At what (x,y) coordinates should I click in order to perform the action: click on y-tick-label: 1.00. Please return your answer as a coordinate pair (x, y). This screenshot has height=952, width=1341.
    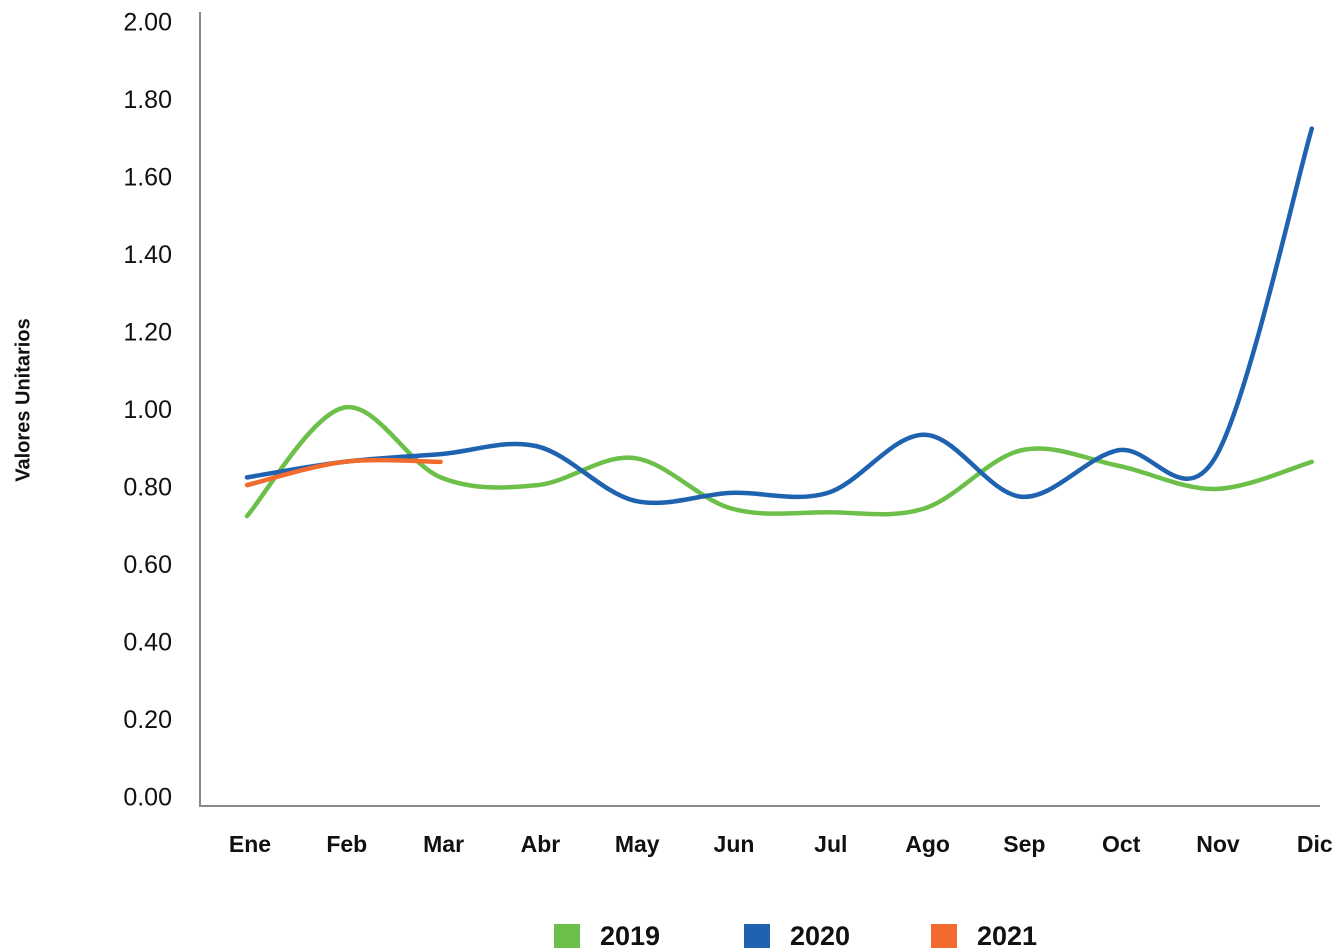
    Looking at the image, I should click on (147, 410).